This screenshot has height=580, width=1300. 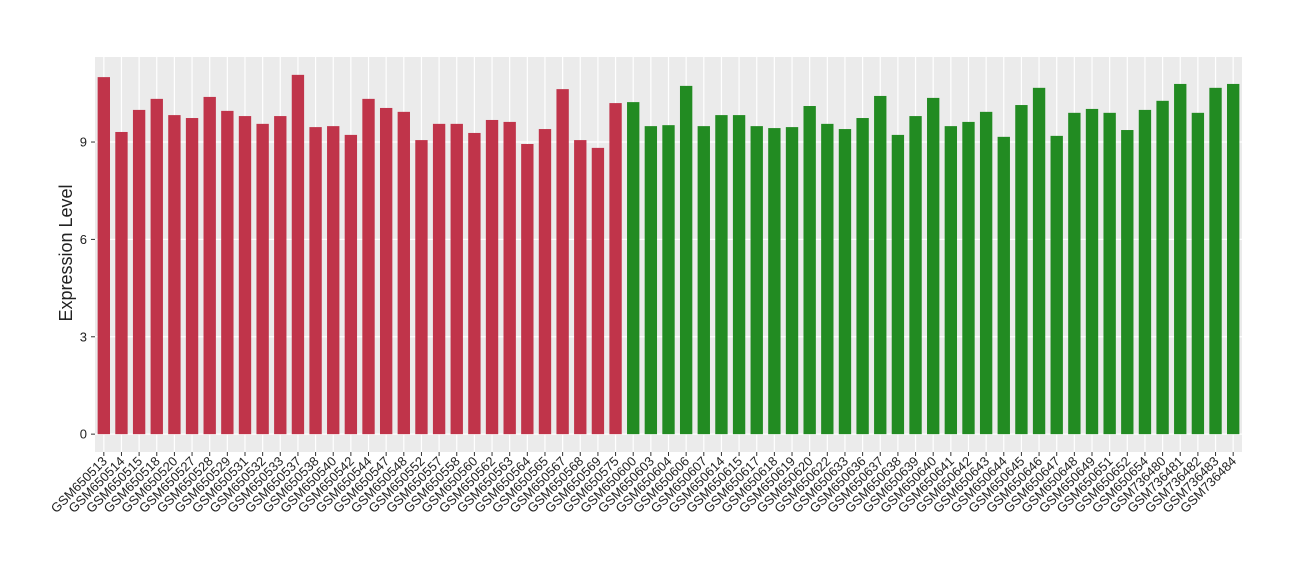 I want to click on y-tick-label: 0, so click(x=83, y=434).